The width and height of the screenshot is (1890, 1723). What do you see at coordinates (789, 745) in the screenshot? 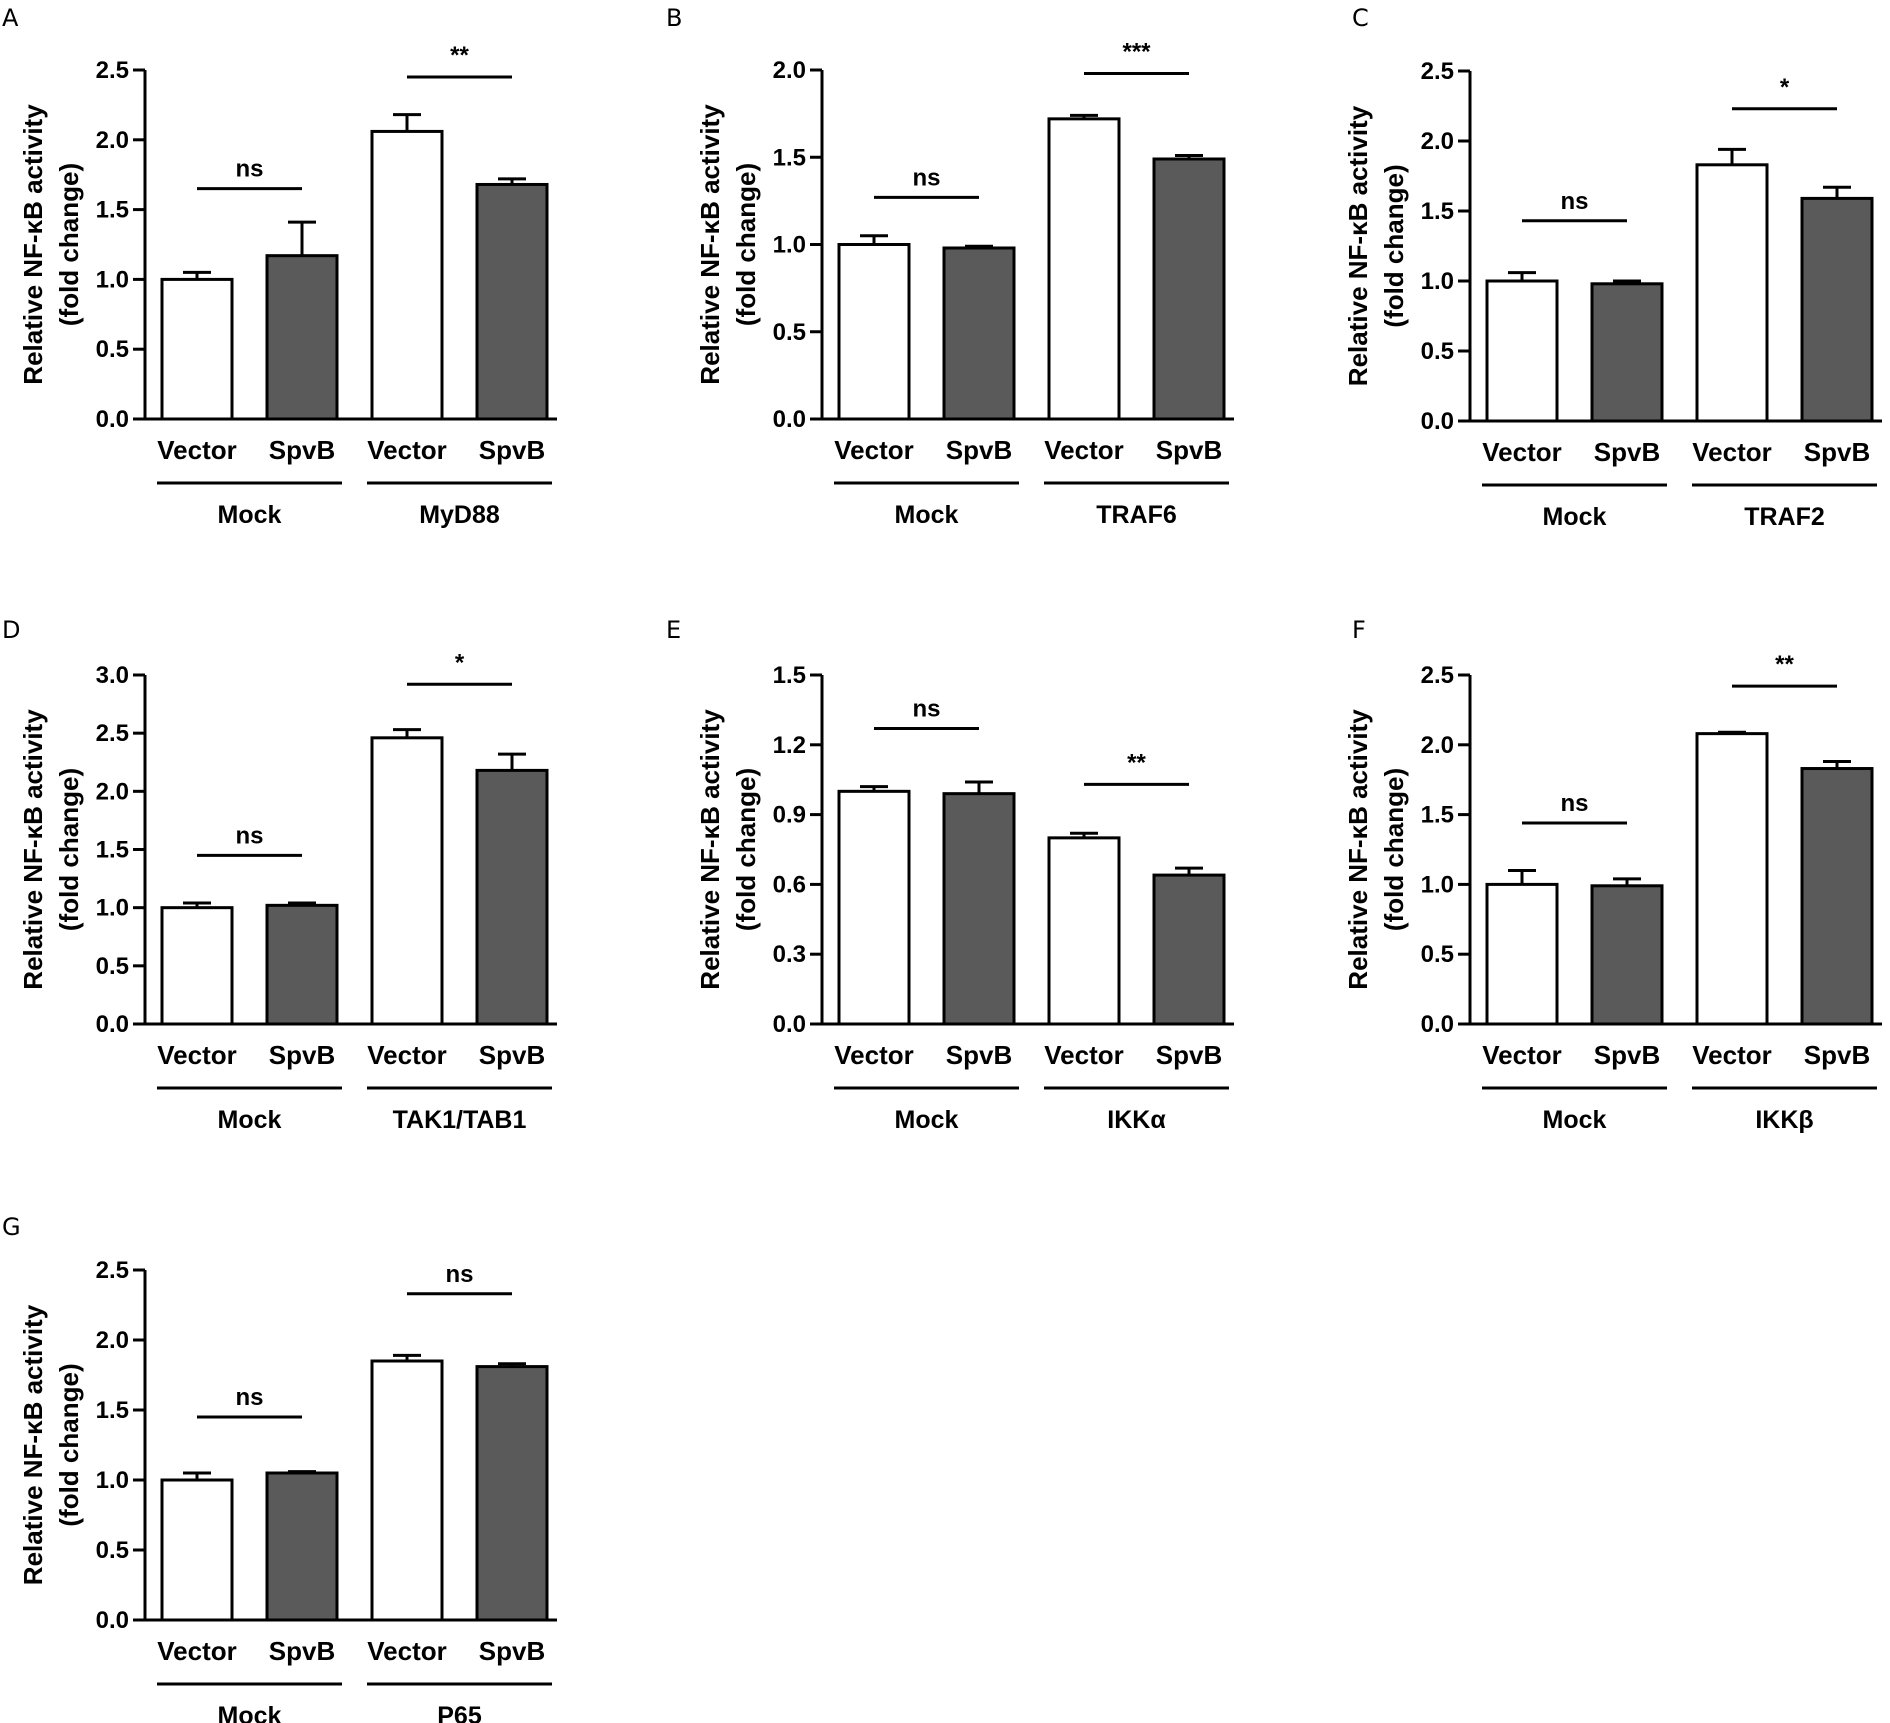
I see `y-tick-label: 1.2` at bounding box center [789, 745].